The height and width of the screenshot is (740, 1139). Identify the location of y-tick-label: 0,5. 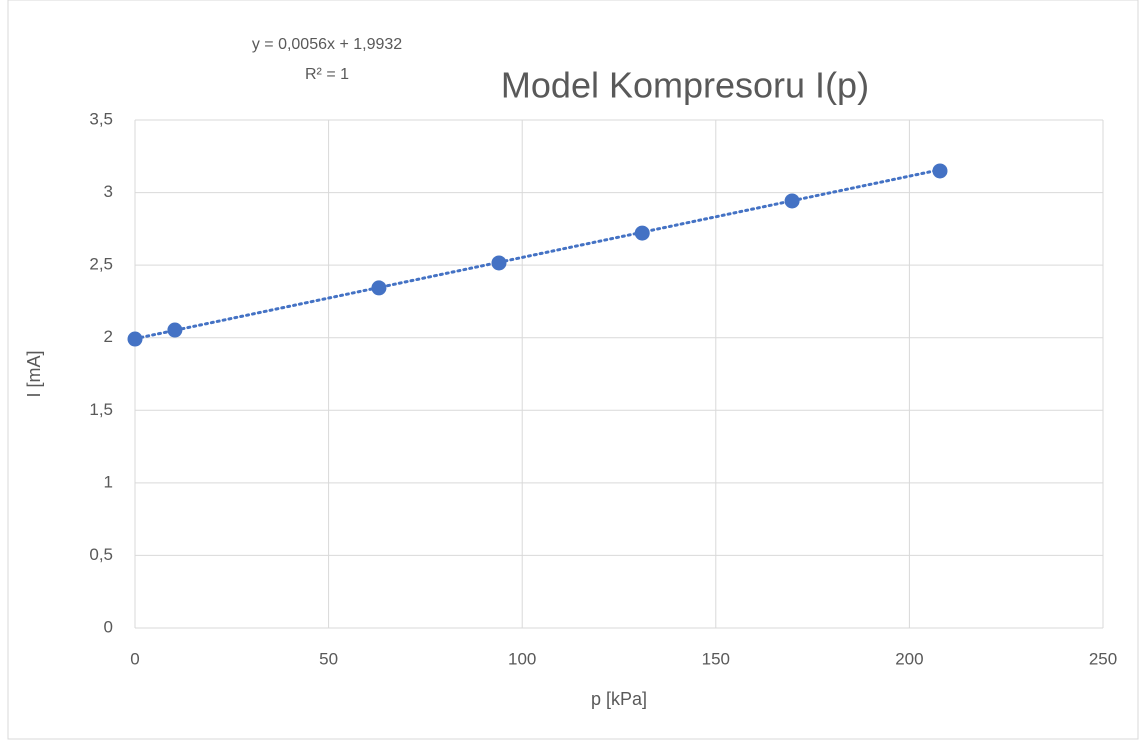
(101, 554).